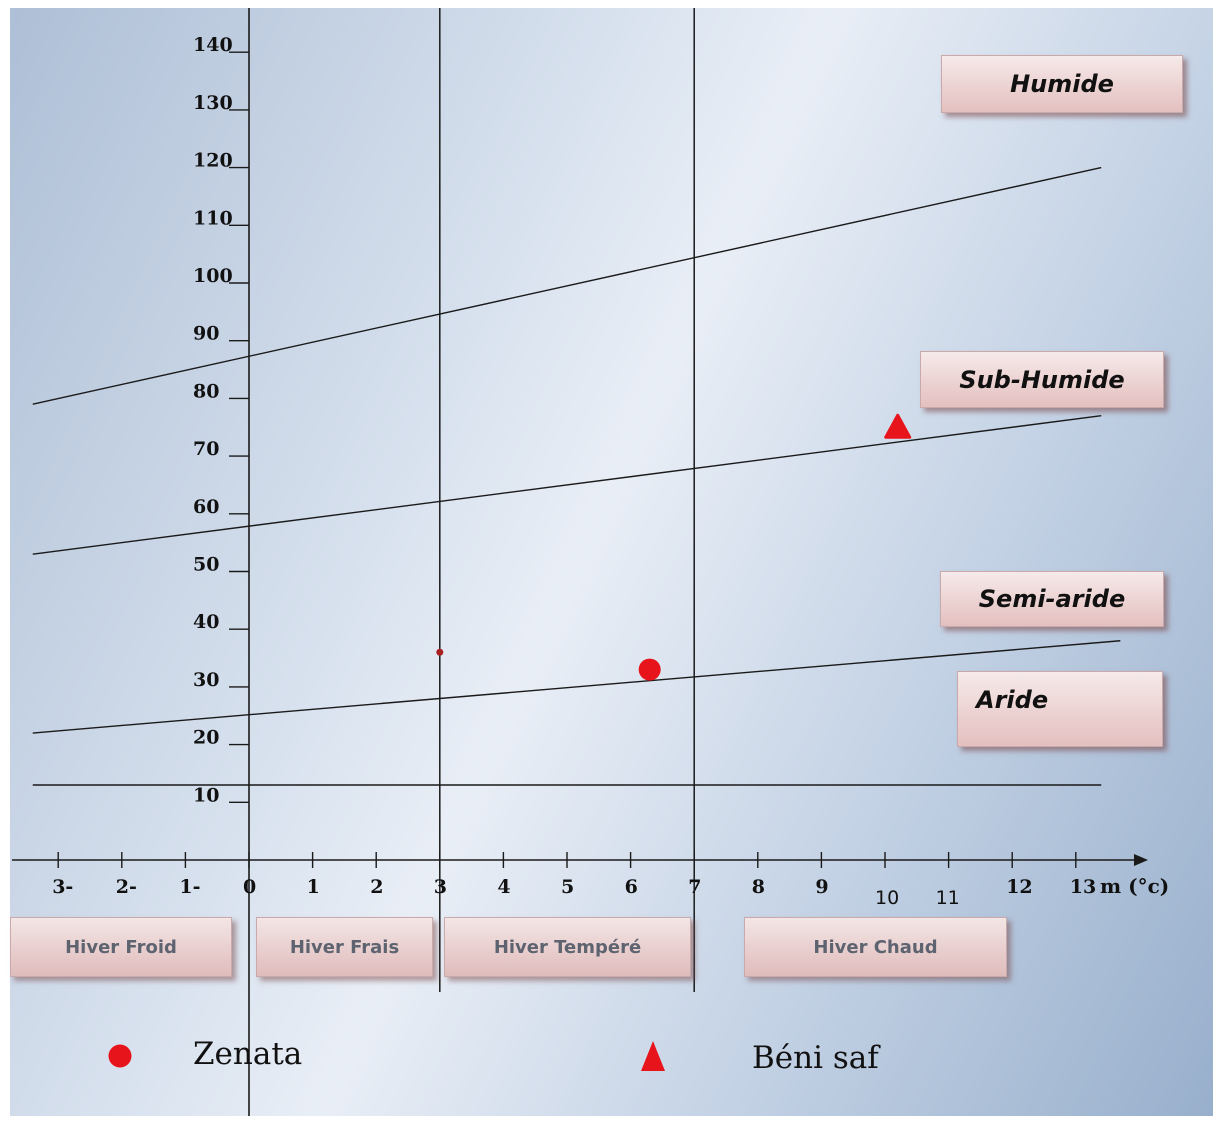 The image size is (1213, 1122). I want to click on x-tick-label-9: 9, so click(821, 887).